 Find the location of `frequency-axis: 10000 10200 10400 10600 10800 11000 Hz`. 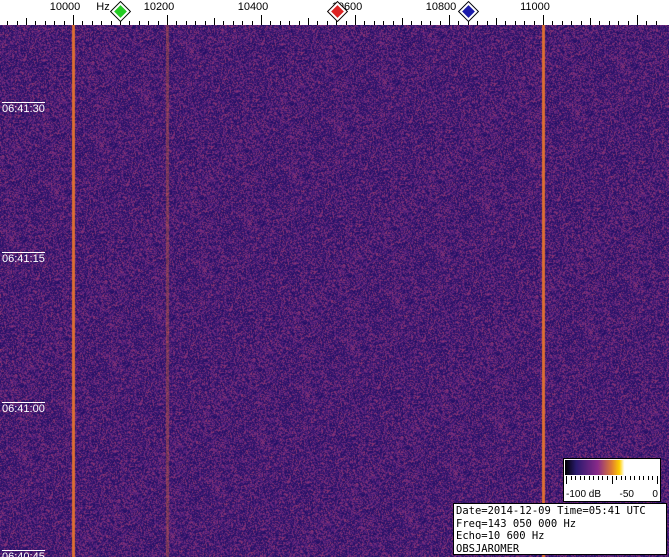

frequency-axis: 10000 10200 10400 10600 10800 11000 Hz is located at coordinates (334, 12).